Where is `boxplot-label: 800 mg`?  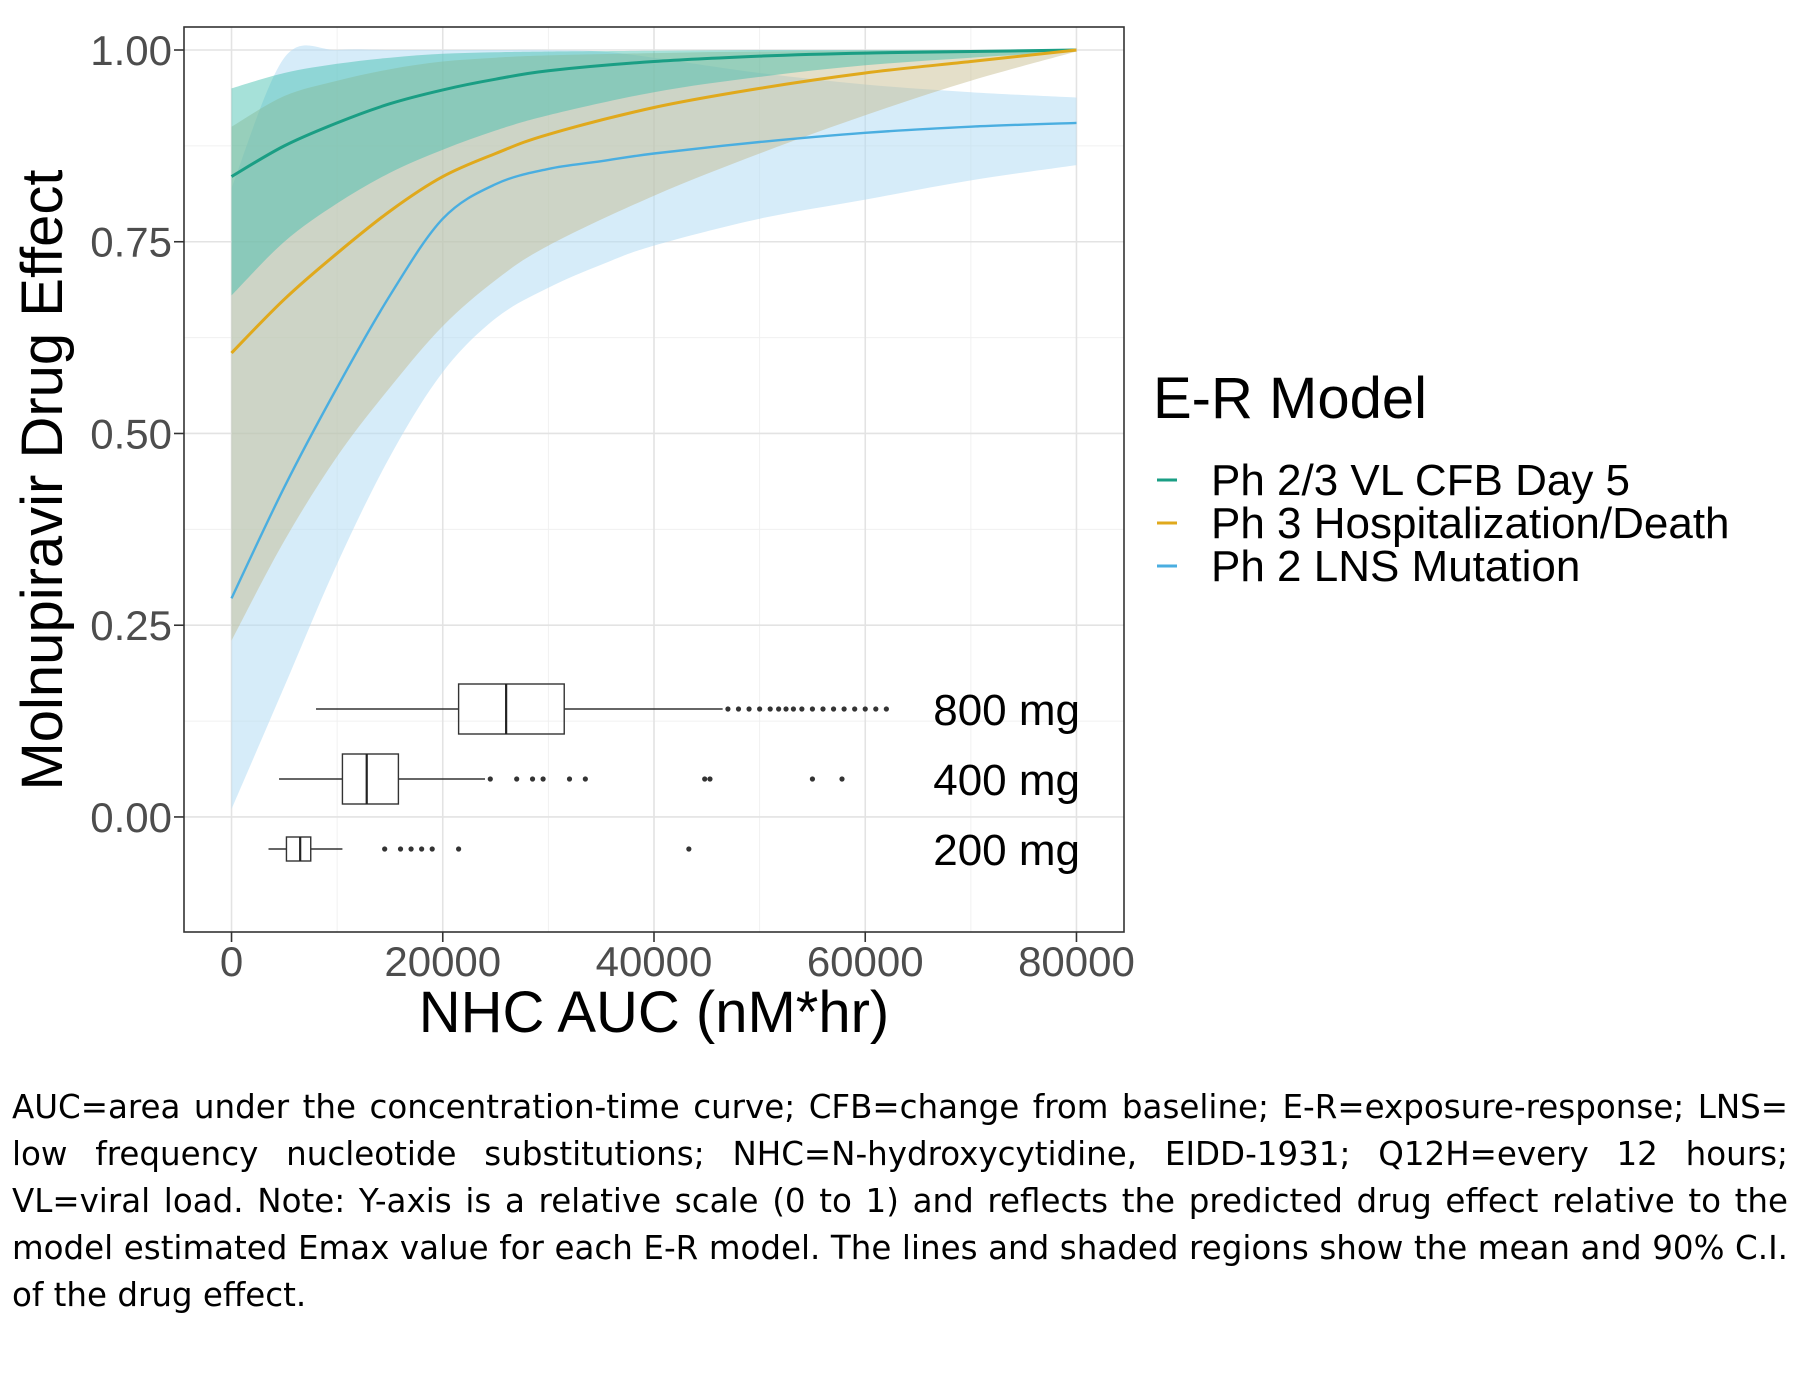
boxplot-label: 800 mg is located at coordinates (1006, 710).